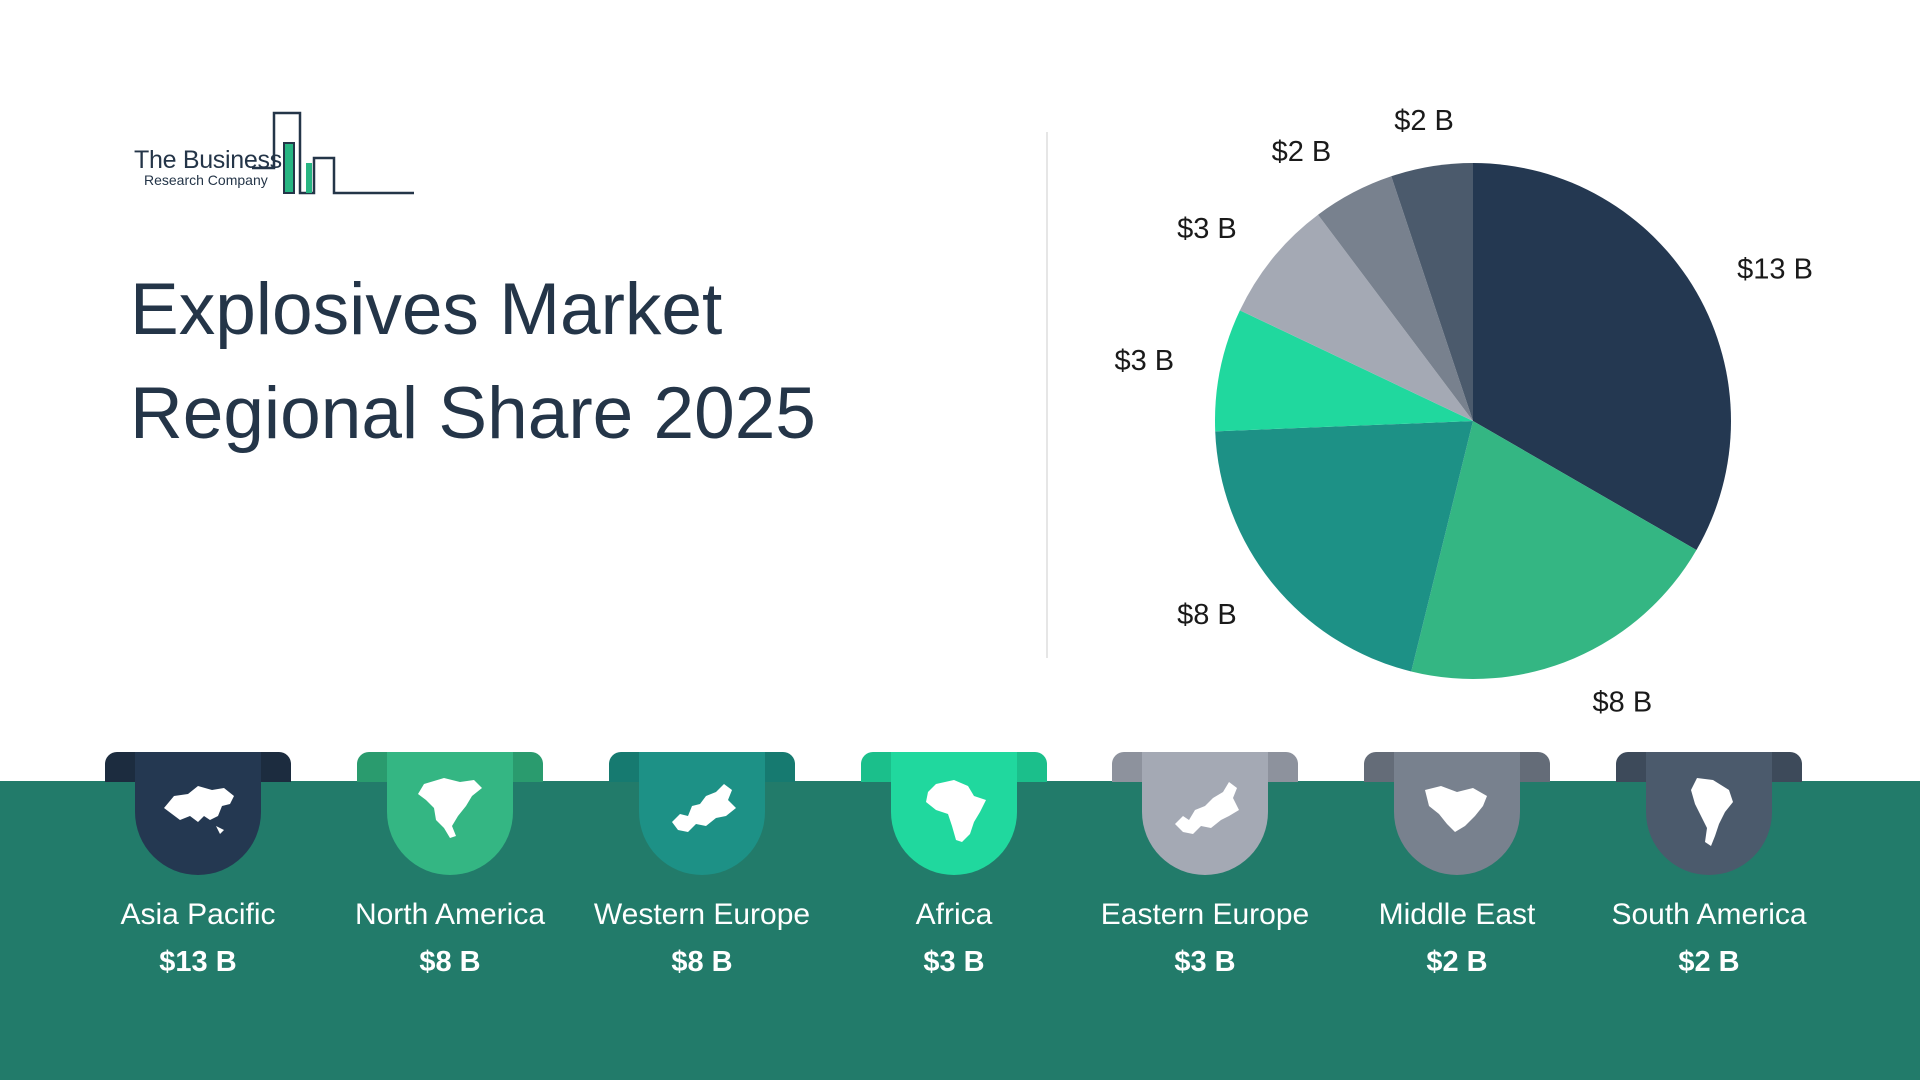 The width and height of the screenshot is (1920, 1080). What do you see at coordinates (1432, 292) in the screenshot?
I see `pie-slice-south-america` at bounding box center [1432, 292].